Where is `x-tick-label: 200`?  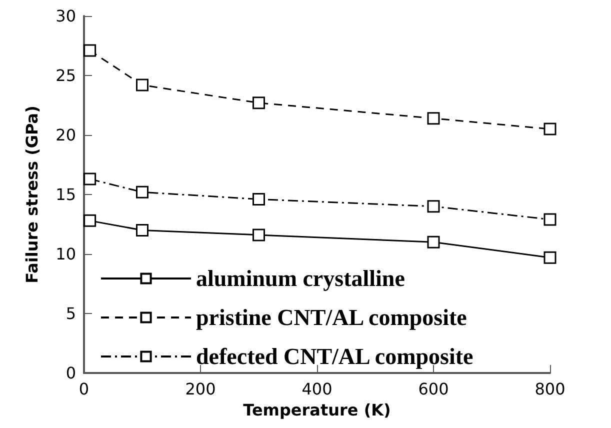
x-tick-label: 200 is located at coordinates (200, 389).